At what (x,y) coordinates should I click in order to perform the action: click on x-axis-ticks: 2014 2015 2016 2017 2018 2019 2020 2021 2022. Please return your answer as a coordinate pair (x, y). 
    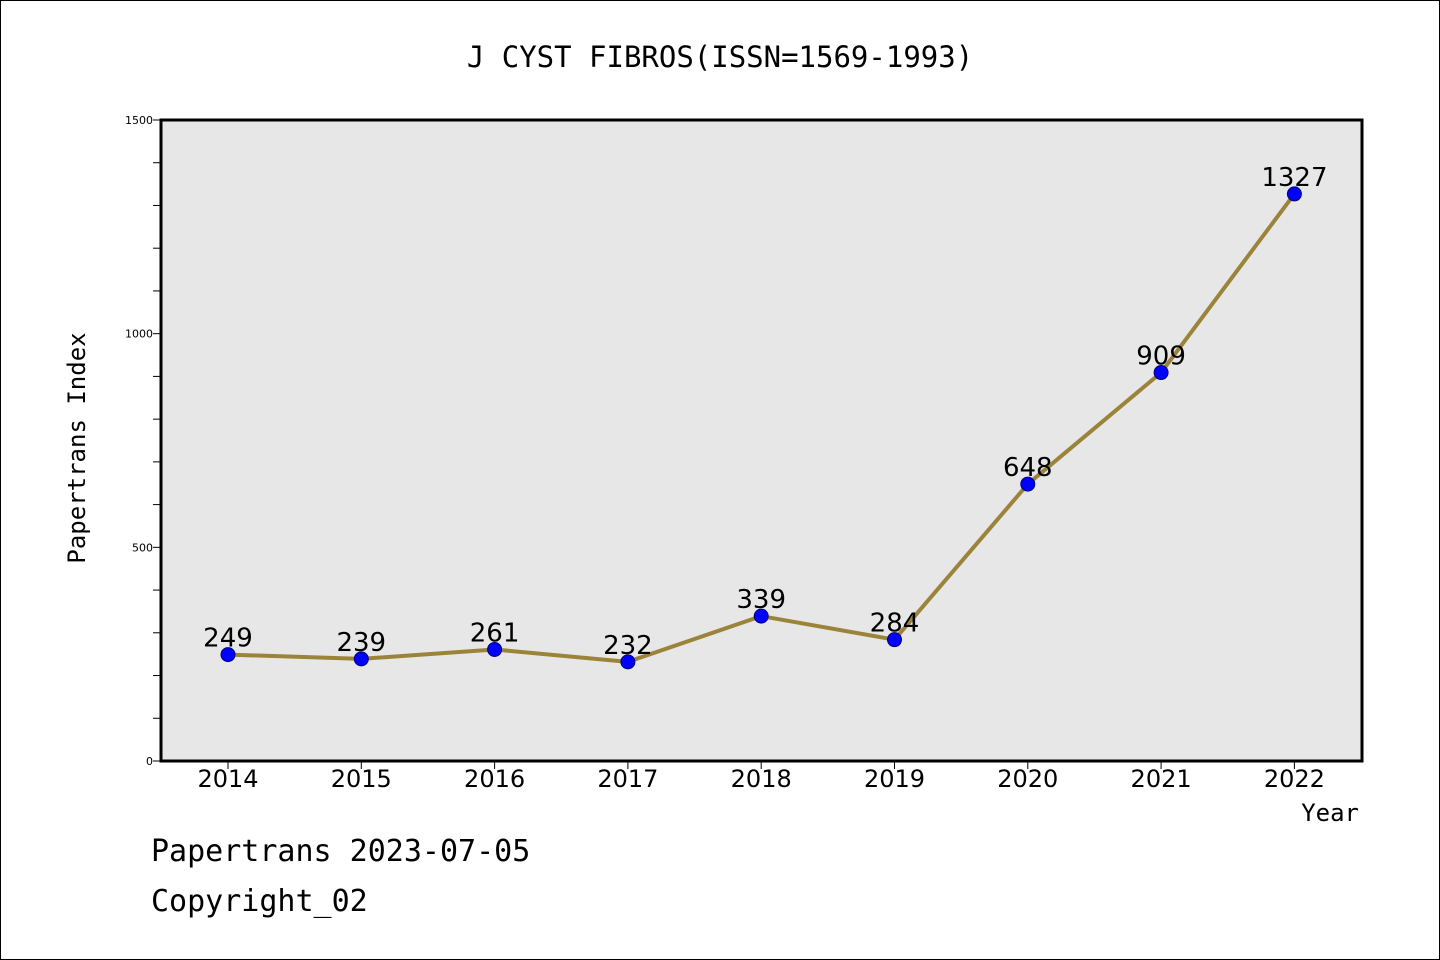
    Looking at the image, I should click on (761, 777).